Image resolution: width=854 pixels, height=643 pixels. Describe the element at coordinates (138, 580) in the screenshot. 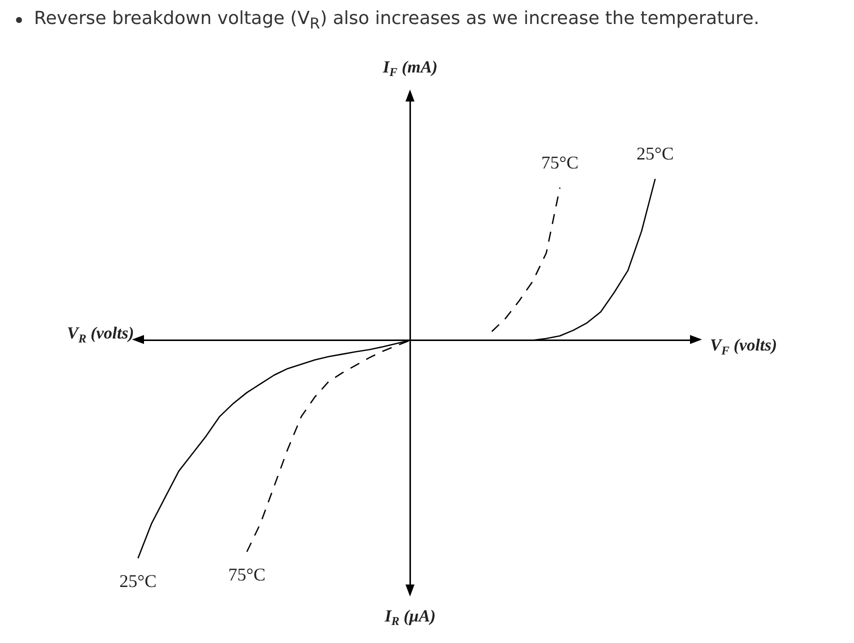

I see `series-label: 25°C` at that location.